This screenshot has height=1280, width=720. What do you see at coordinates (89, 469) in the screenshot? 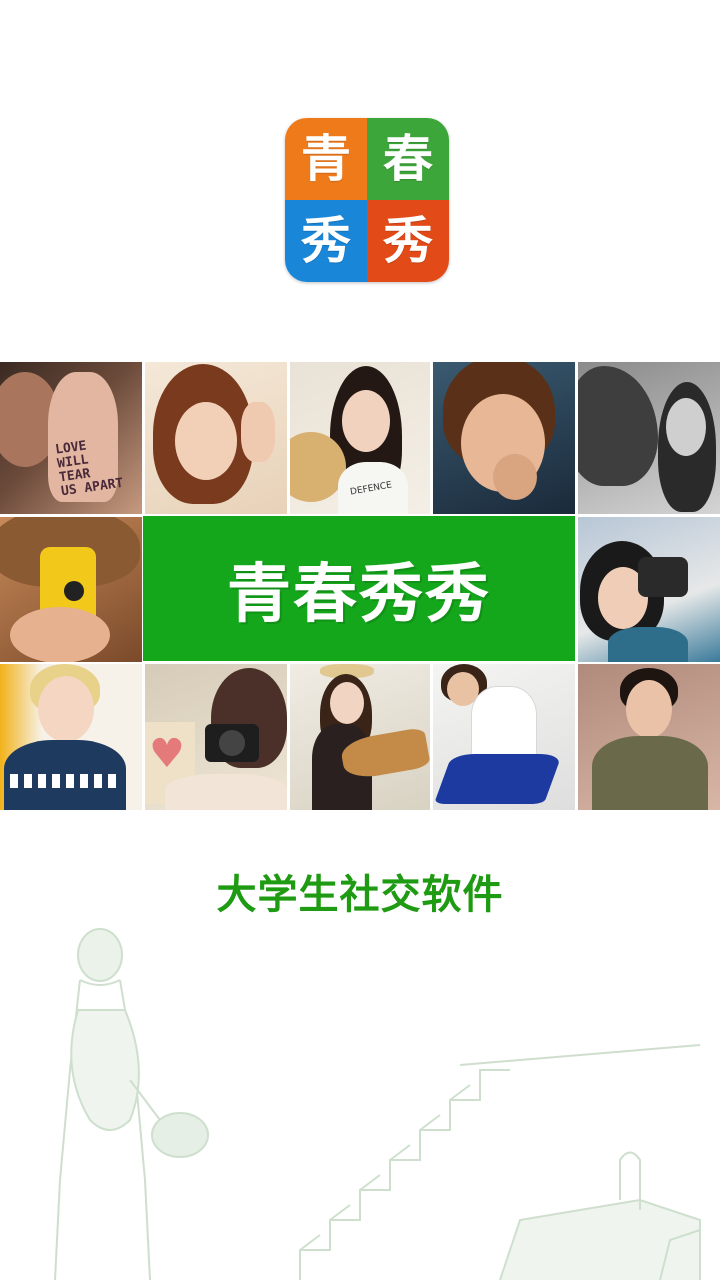
I see `hand-text: LOVE WILL TEAR US APART` at bounding box center [89, 469].